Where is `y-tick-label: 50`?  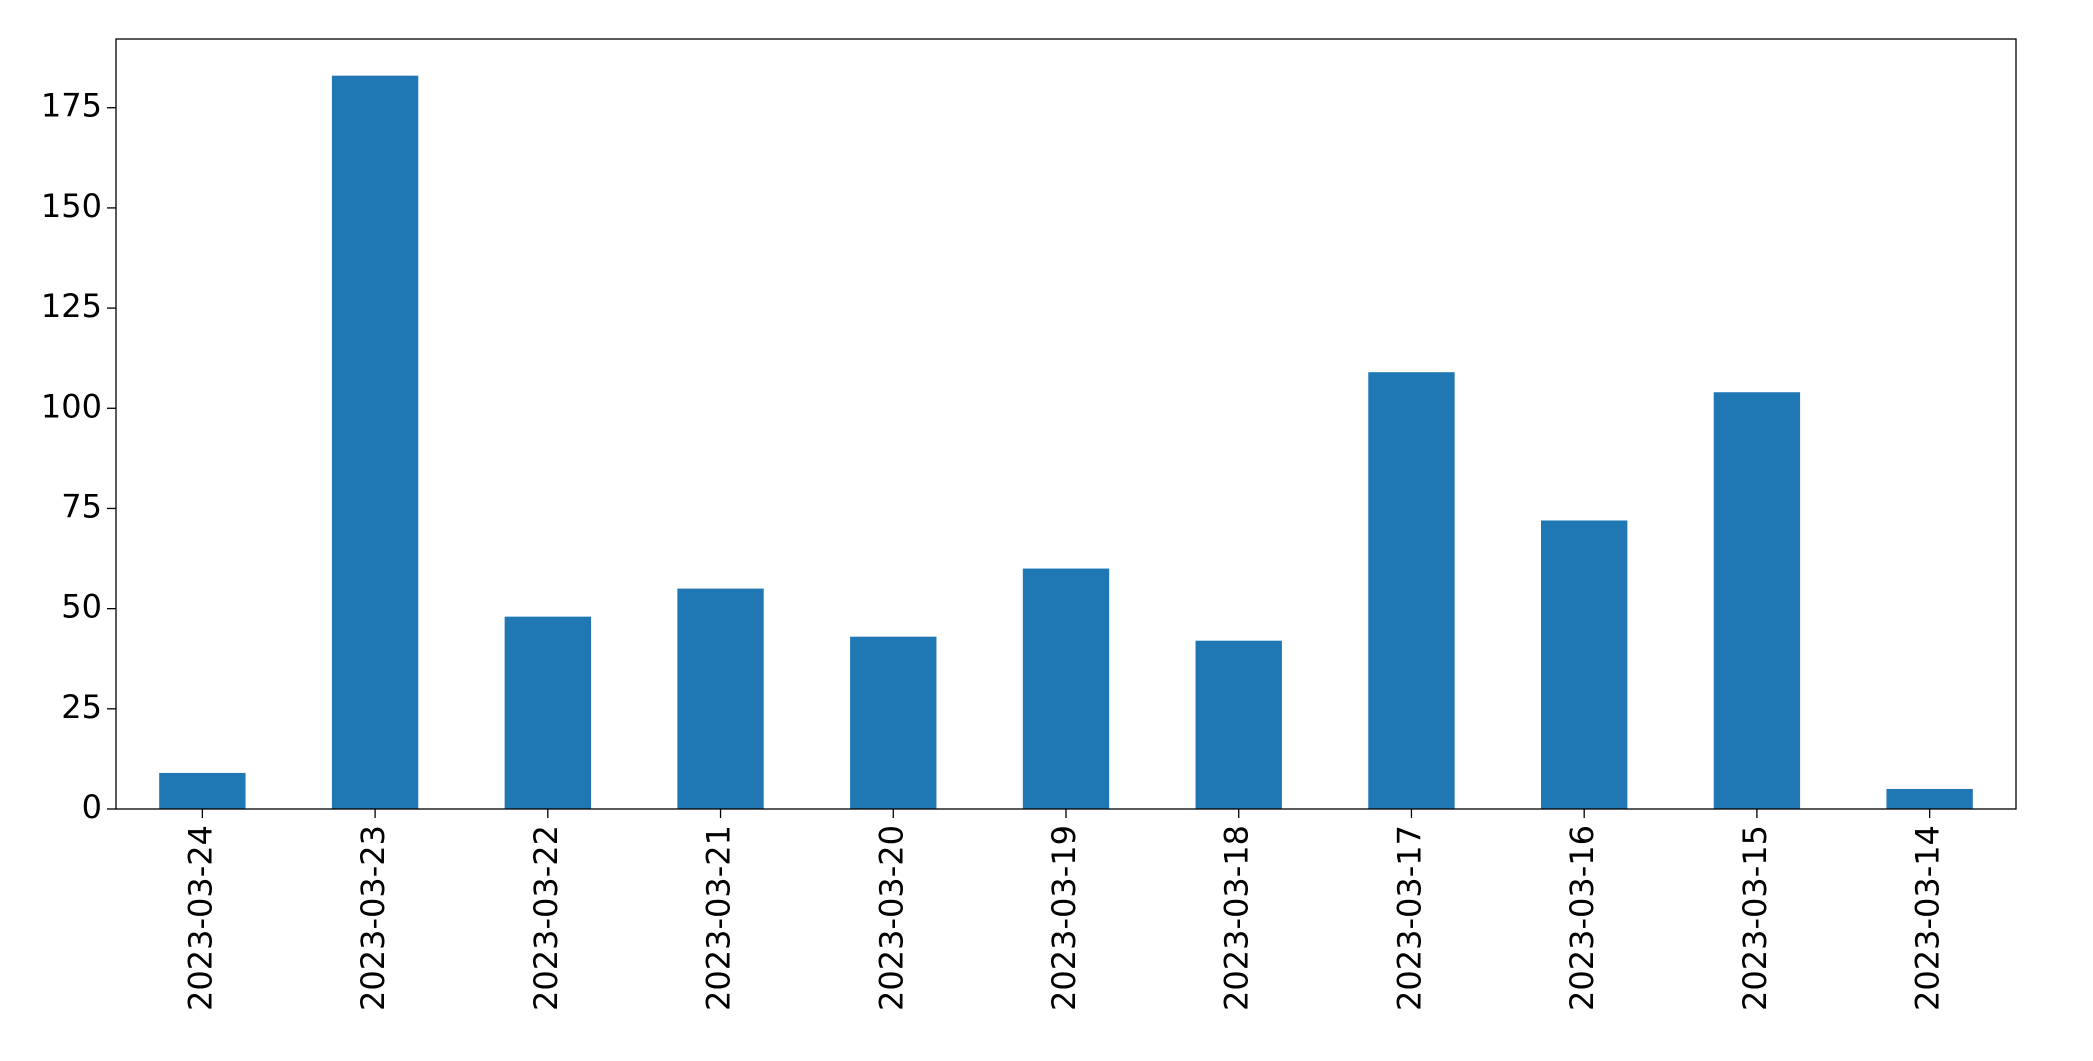 y-tick-label: 50 is located at coordinates (81, 607).